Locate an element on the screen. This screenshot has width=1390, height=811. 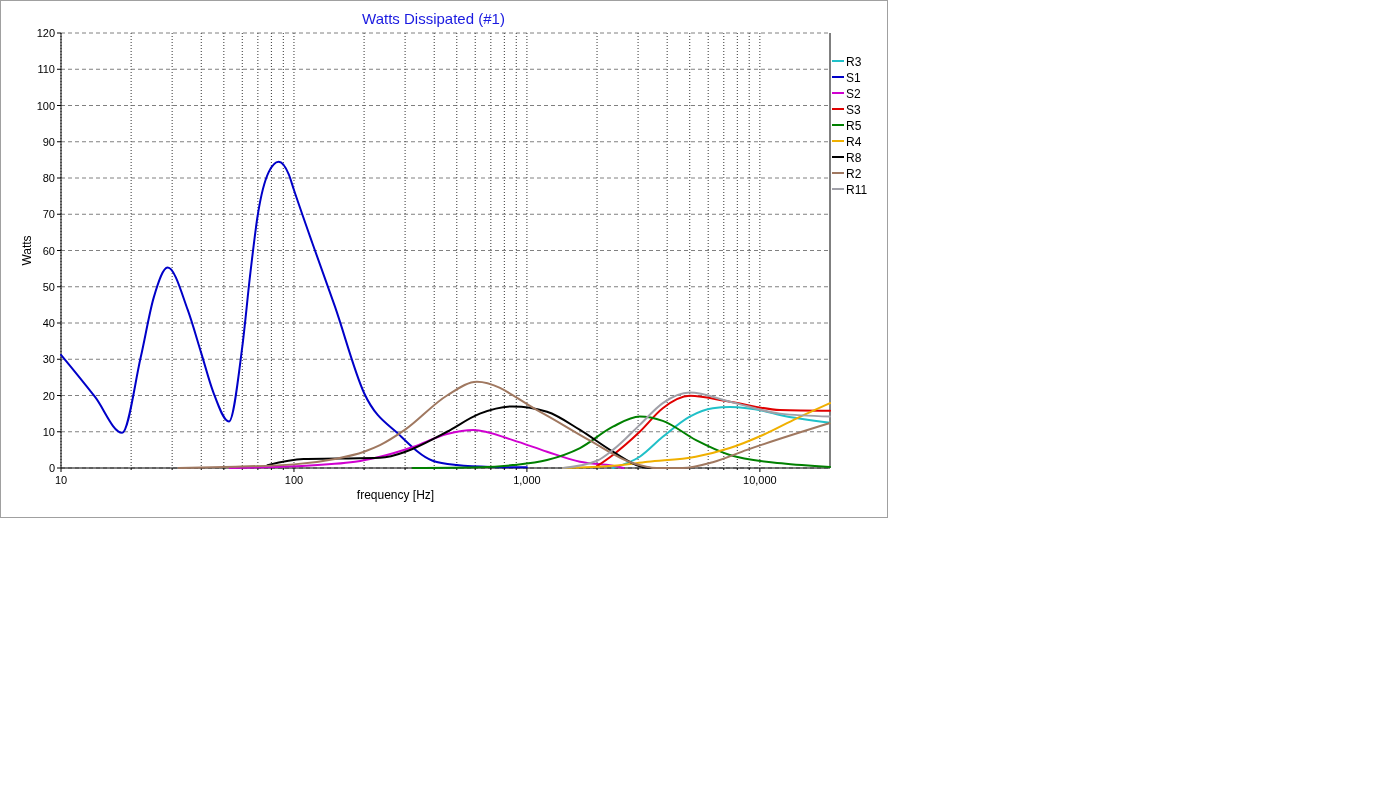
legend-label: R3 is located at coordinates (854, 62).